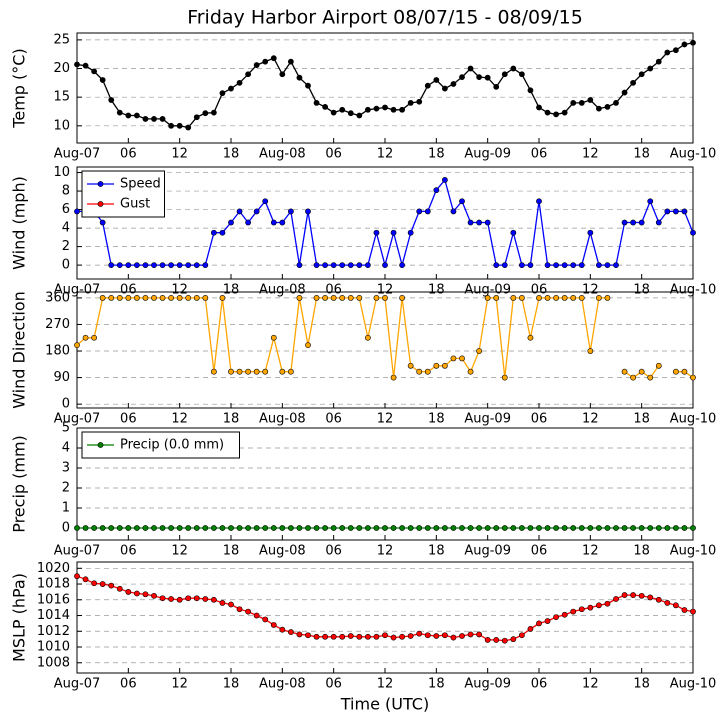 The height and width of the screenshot is (725, 726). Describe the element at coordinates (19, 617) in the screenshot. I see `y-axis-label: MSLP (hPa)` at that location.